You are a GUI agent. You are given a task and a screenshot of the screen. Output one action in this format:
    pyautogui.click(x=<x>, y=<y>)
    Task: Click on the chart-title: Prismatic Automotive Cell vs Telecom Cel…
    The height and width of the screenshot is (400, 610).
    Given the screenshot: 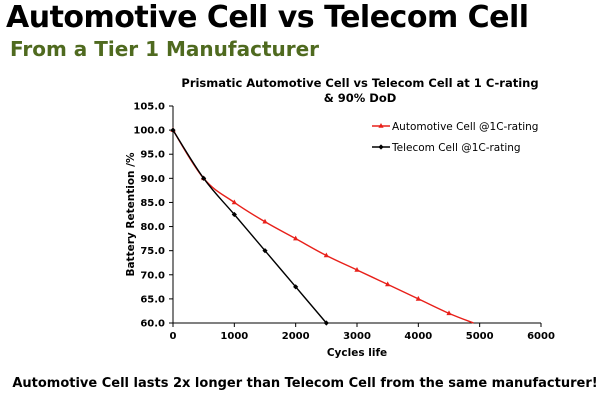 What is the action you would take?
    pyautogui.click(x=360, y=90)
    